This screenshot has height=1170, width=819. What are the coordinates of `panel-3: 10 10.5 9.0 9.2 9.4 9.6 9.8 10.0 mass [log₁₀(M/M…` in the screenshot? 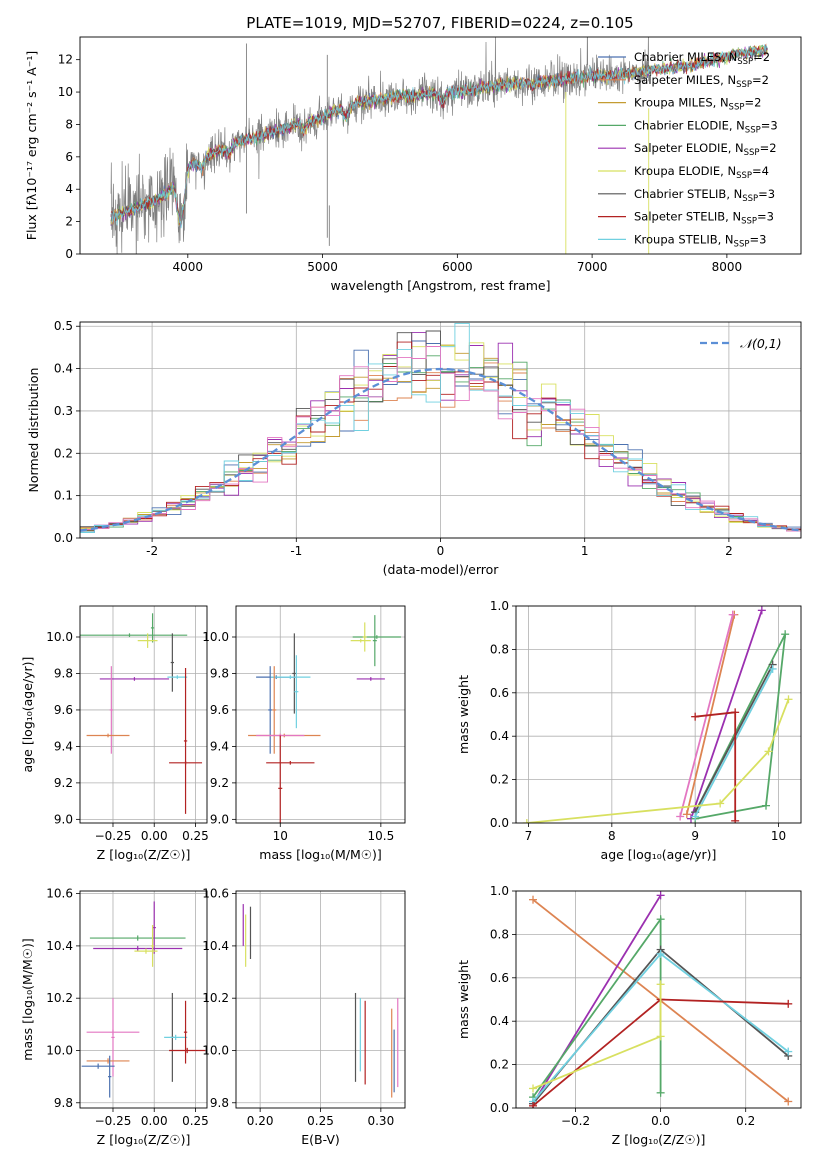 It's located at (304, 733).